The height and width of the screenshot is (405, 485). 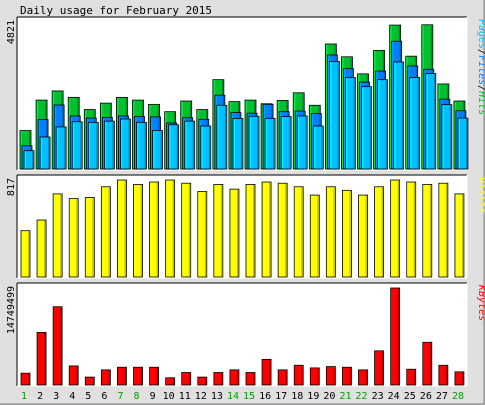 I want to click on x-tick-label-6: 6, so click(x=104, y=396).